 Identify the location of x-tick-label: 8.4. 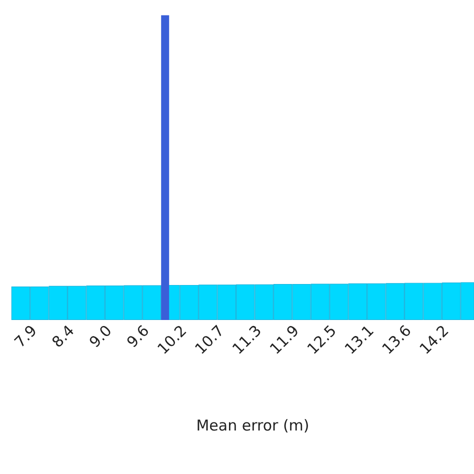
(63, 337).